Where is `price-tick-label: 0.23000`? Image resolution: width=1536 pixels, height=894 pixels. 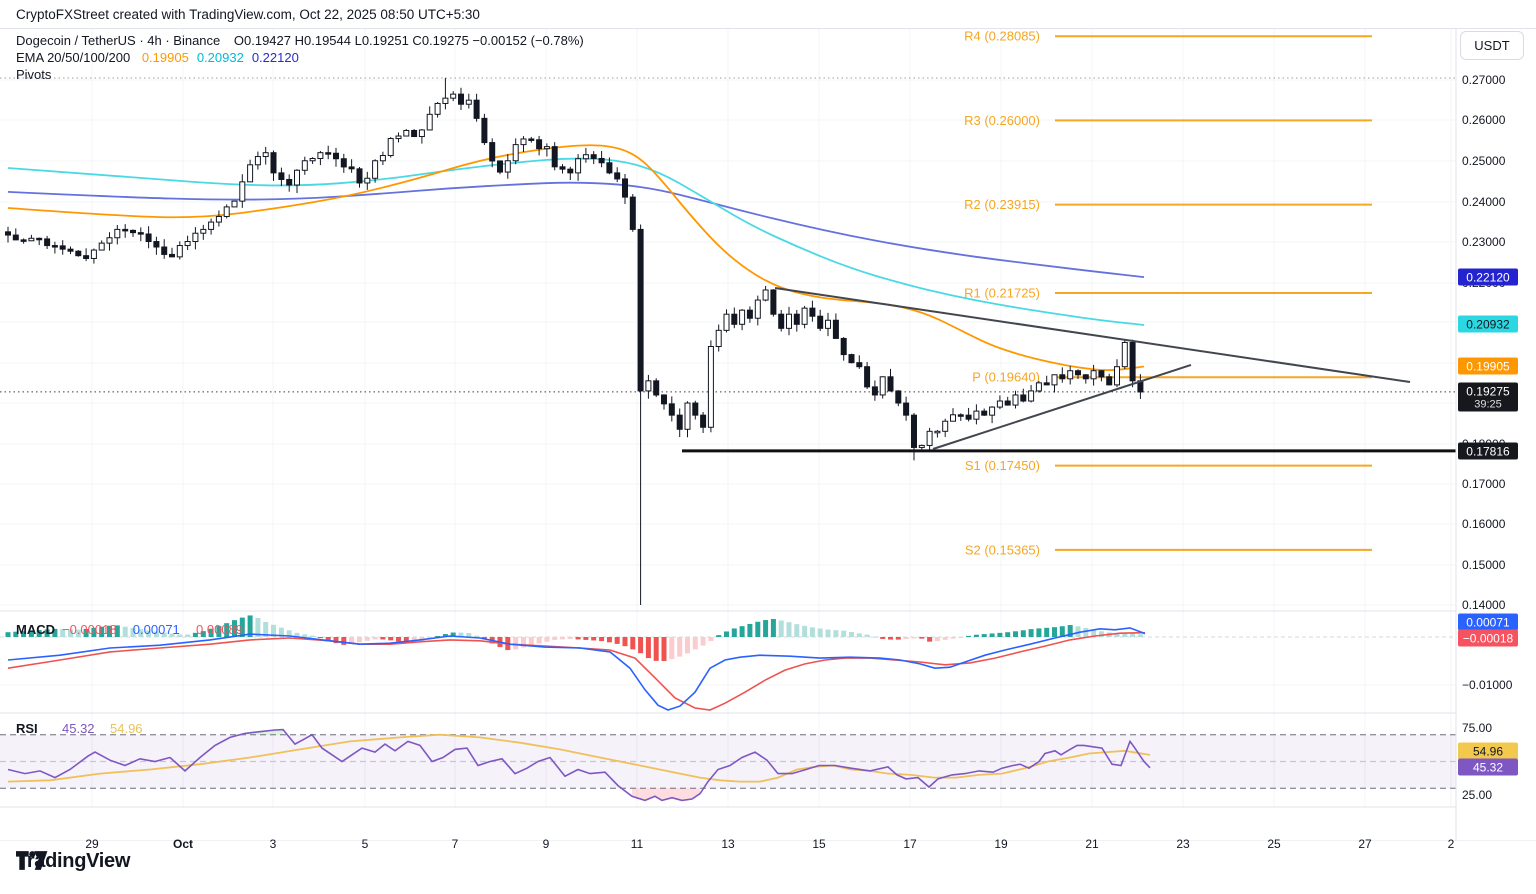
price-tick-label: 0.23000 is located at coordinates (1484, 242).